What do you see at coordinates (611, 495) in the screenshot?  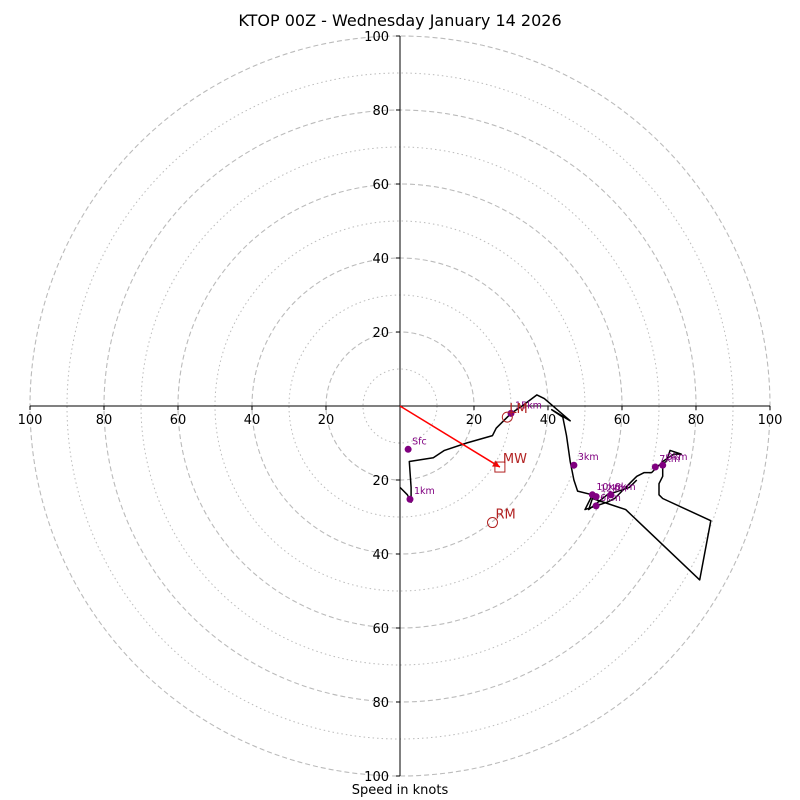 I see `height-point-8km` at bounding box center [611, 495].